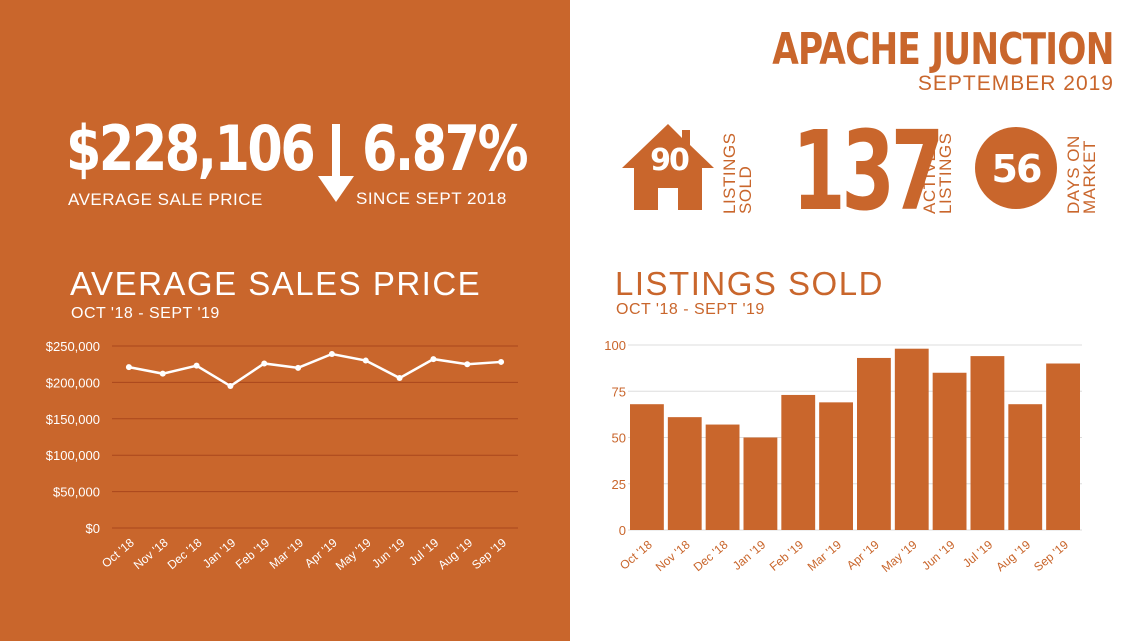 This screenshot has width=1140, height=641. Describe the element at coordinates (73, 419) in the screenshot. I see `y-tick-label: $150,000` at that location.